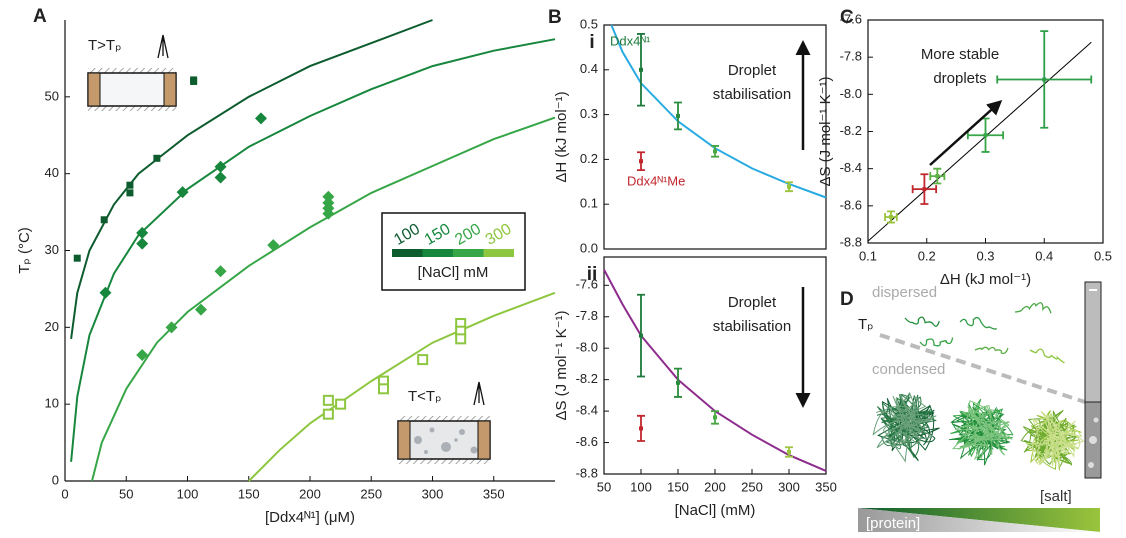 This screenshot has width=1126, height=538. I want to click on x-tick-label: 300, so click(789, 486).